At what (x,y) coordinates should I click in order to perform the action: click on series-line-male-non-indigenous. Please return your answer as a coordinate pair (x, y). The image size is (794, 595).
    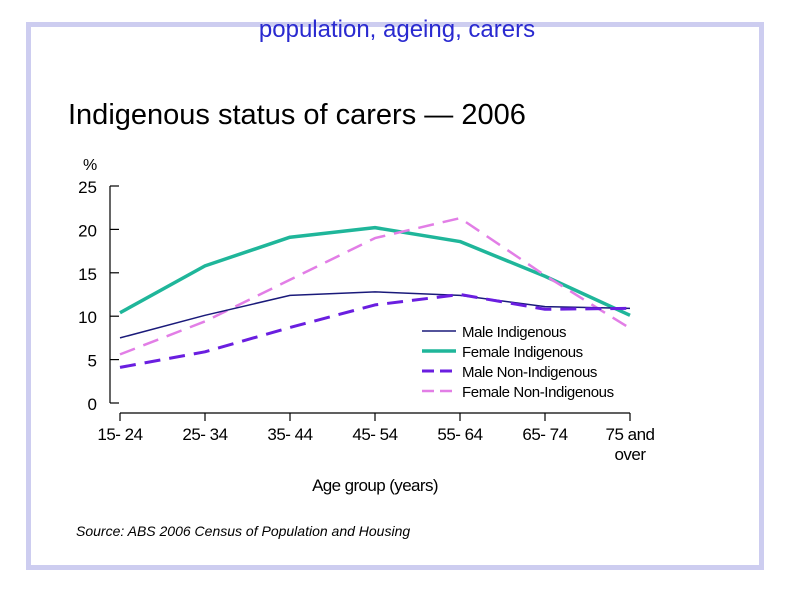
    Looking at the image, I should click on (375, 331).